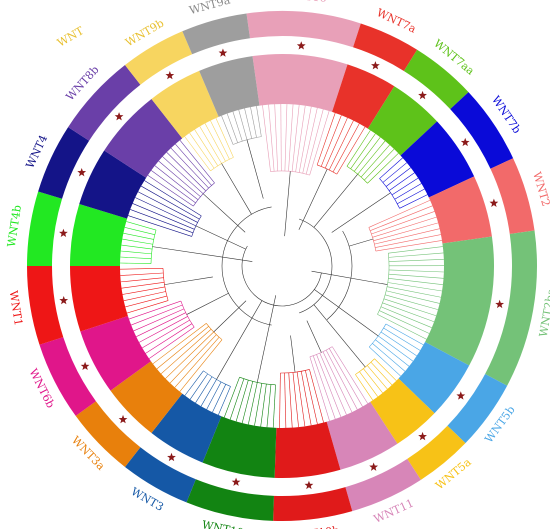 The image size is (550, 529). I want to click on family-label-wnt1: WNT1, so click(16, 308).